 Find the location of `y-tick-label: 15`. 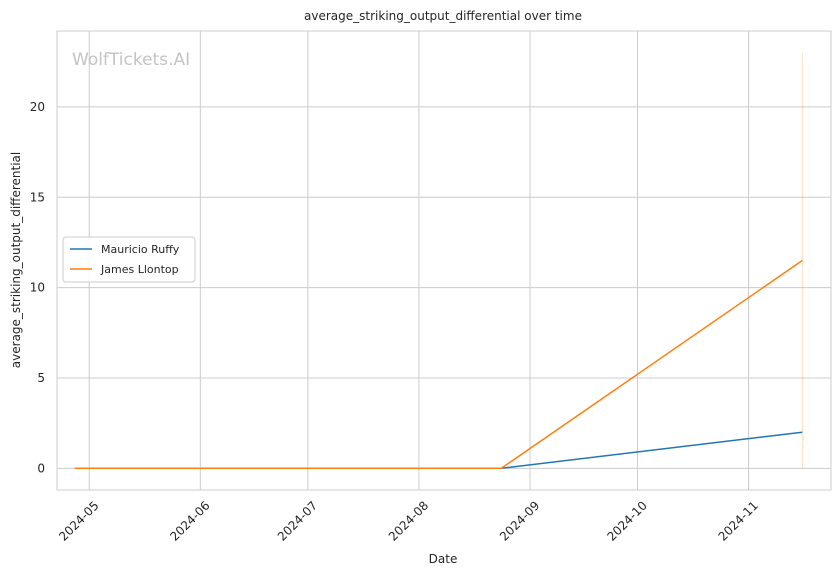

y-tick-label: 15 is located at coordinates (37, 197).